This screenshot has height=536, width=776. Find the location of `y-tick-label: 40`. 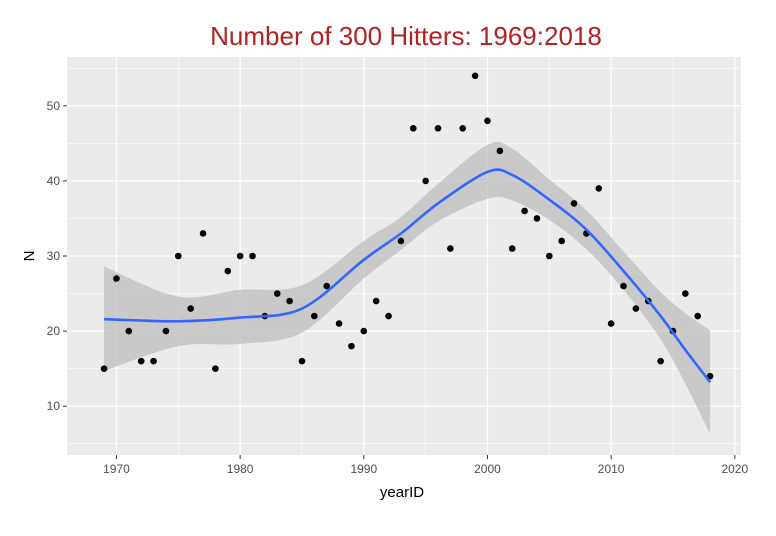

y-tick-label: 40 is located at coordinates (54, 181).